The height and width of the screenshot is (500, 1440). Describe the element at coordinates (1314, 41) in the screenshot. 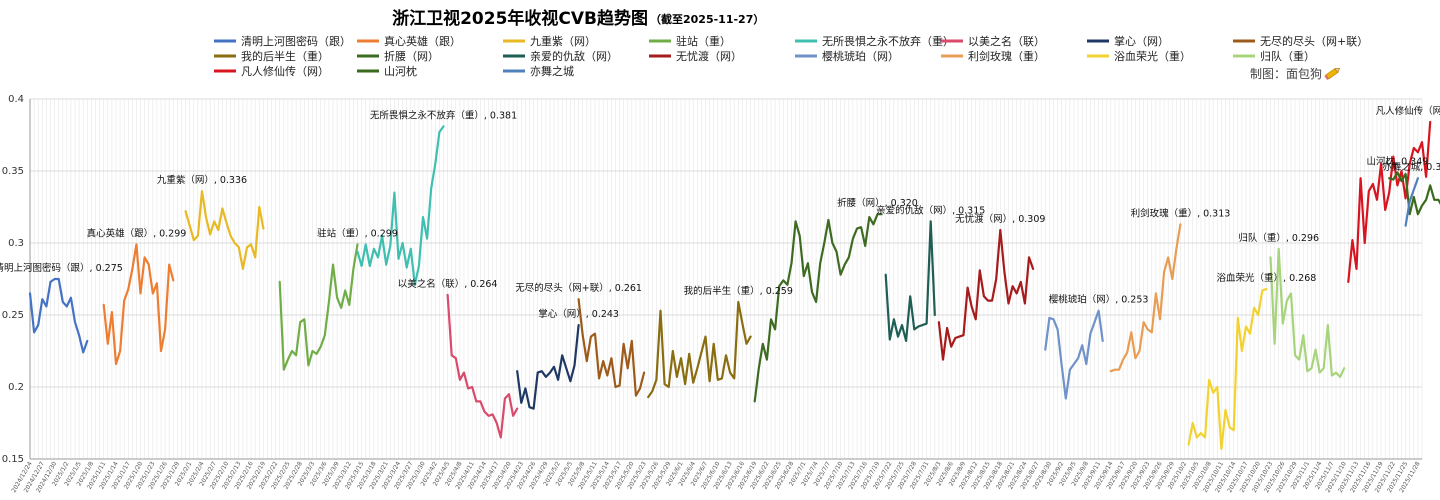

I see `legend-label: 无尽的尽头（网+联）` at that location.